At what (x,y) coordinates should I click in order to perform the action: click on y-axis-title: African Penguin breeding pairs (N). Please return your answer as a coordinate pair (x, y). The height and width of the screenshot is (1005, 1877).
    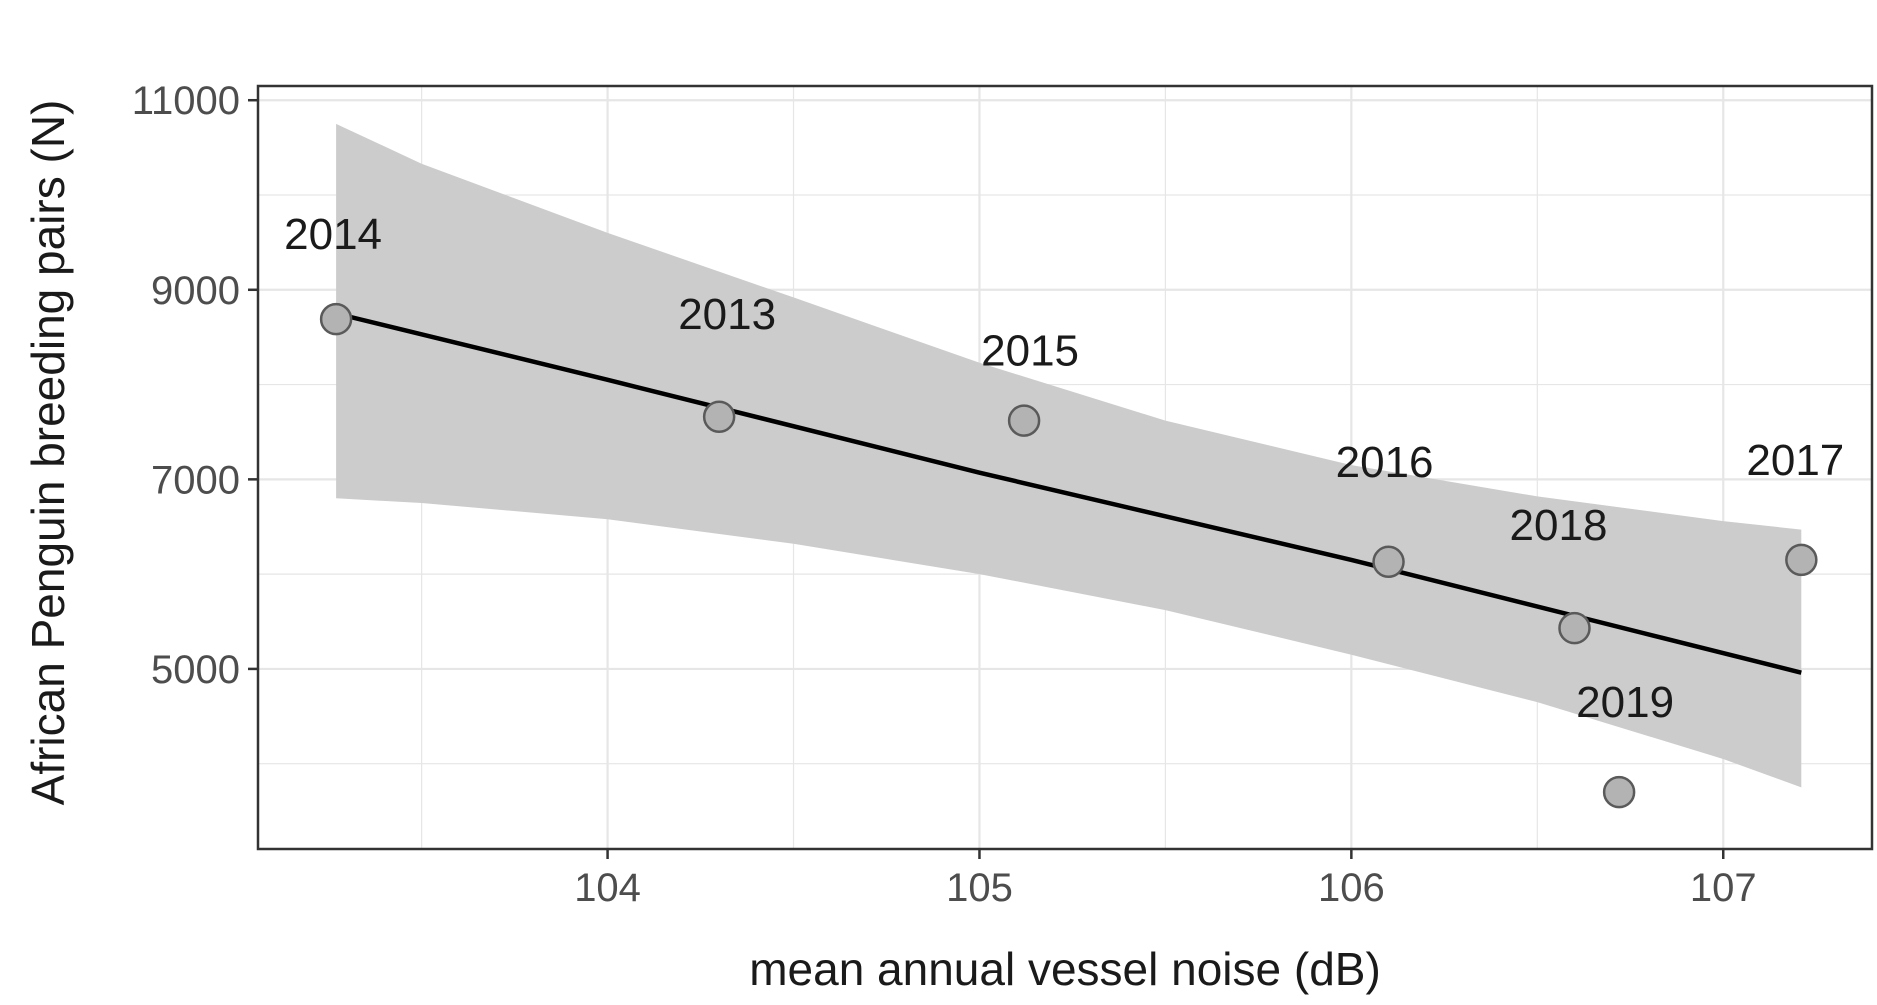
    Looking at the image, I should click on (48, 453).